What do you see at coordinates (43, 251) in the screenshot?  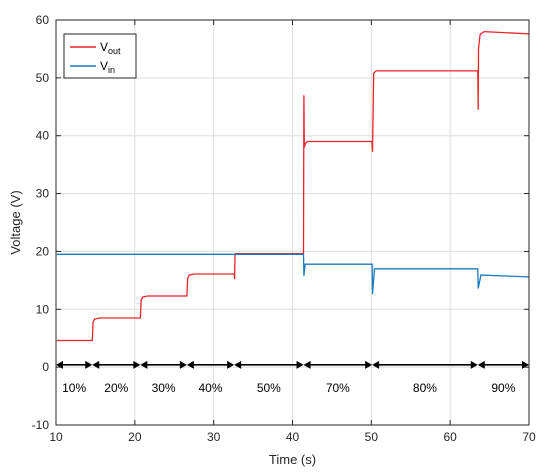 I see `y-tick-label: 20` at bounding box center [43, 251].